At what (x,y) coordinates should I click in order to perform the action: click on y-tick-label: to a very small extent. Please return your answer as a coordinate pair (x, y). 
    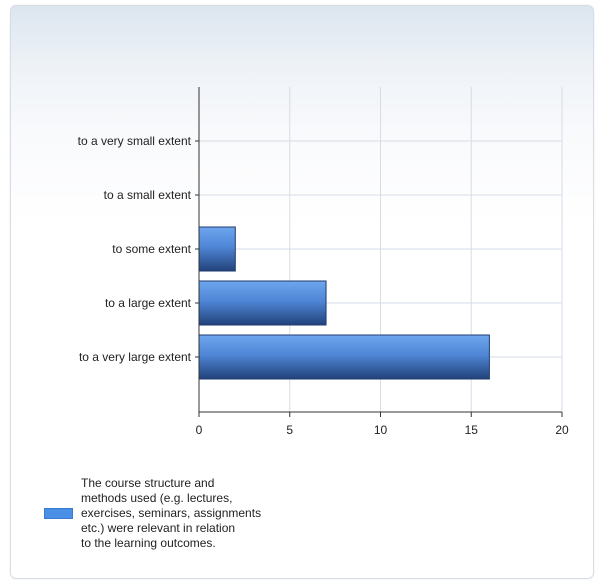
    Looking at the image, I should click on (135, 141).